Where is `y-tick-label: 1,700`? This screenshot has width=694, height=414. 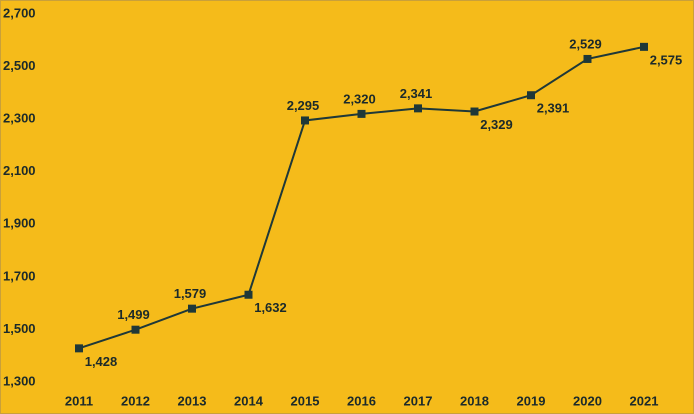 y-tick-label: 1,700 is located at coordinates (19, 275).